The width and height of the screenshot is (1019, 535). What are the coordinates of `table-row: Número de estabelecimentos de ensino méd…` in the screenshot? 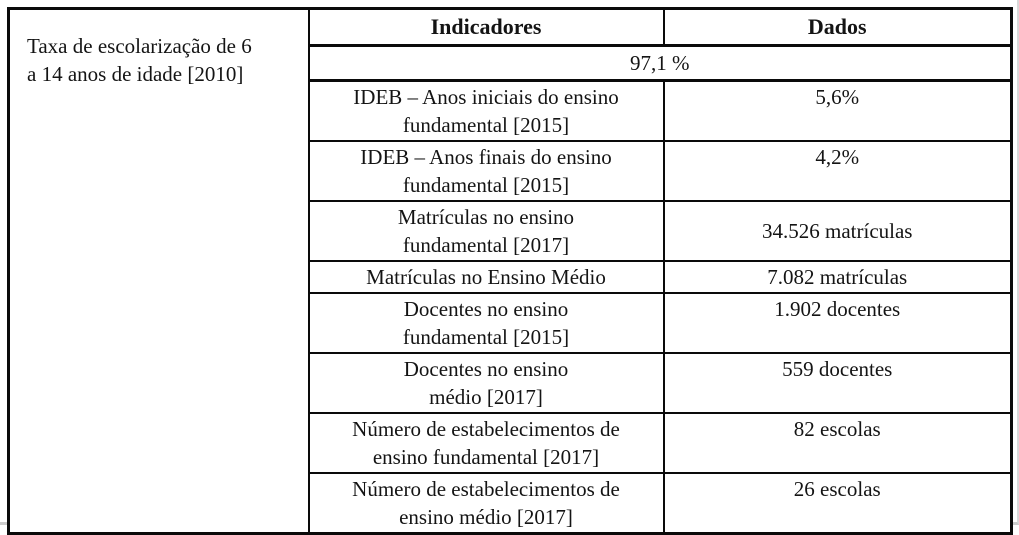 It's located at (511, 503).